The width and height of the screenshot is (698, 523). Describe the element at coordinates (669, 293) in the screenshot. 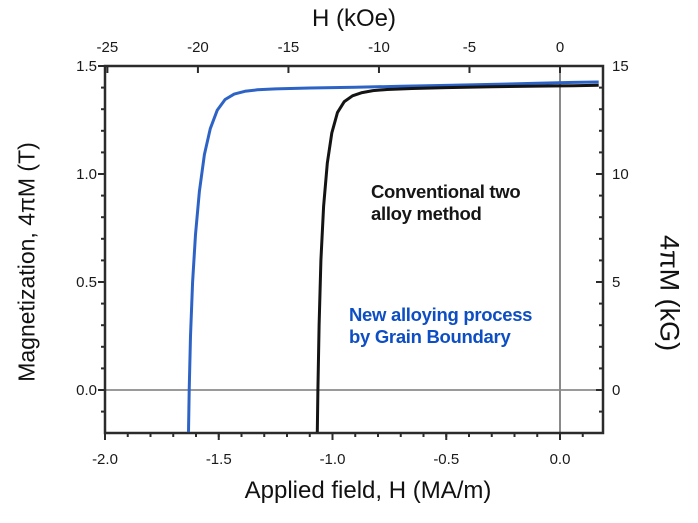

I see `right-axis-title: 4πM (kG)` at that location.